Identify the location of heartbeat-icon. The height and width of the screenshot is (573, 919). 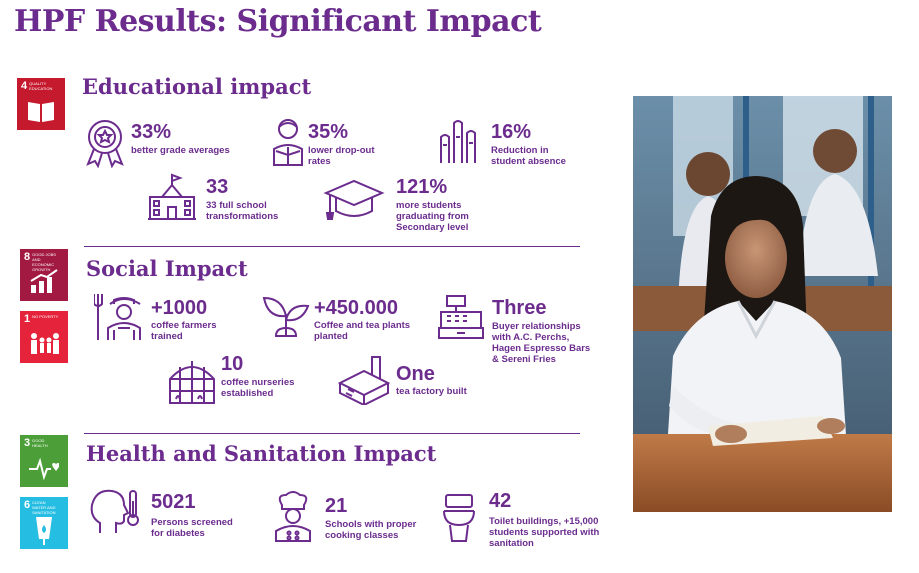
(44, 469).